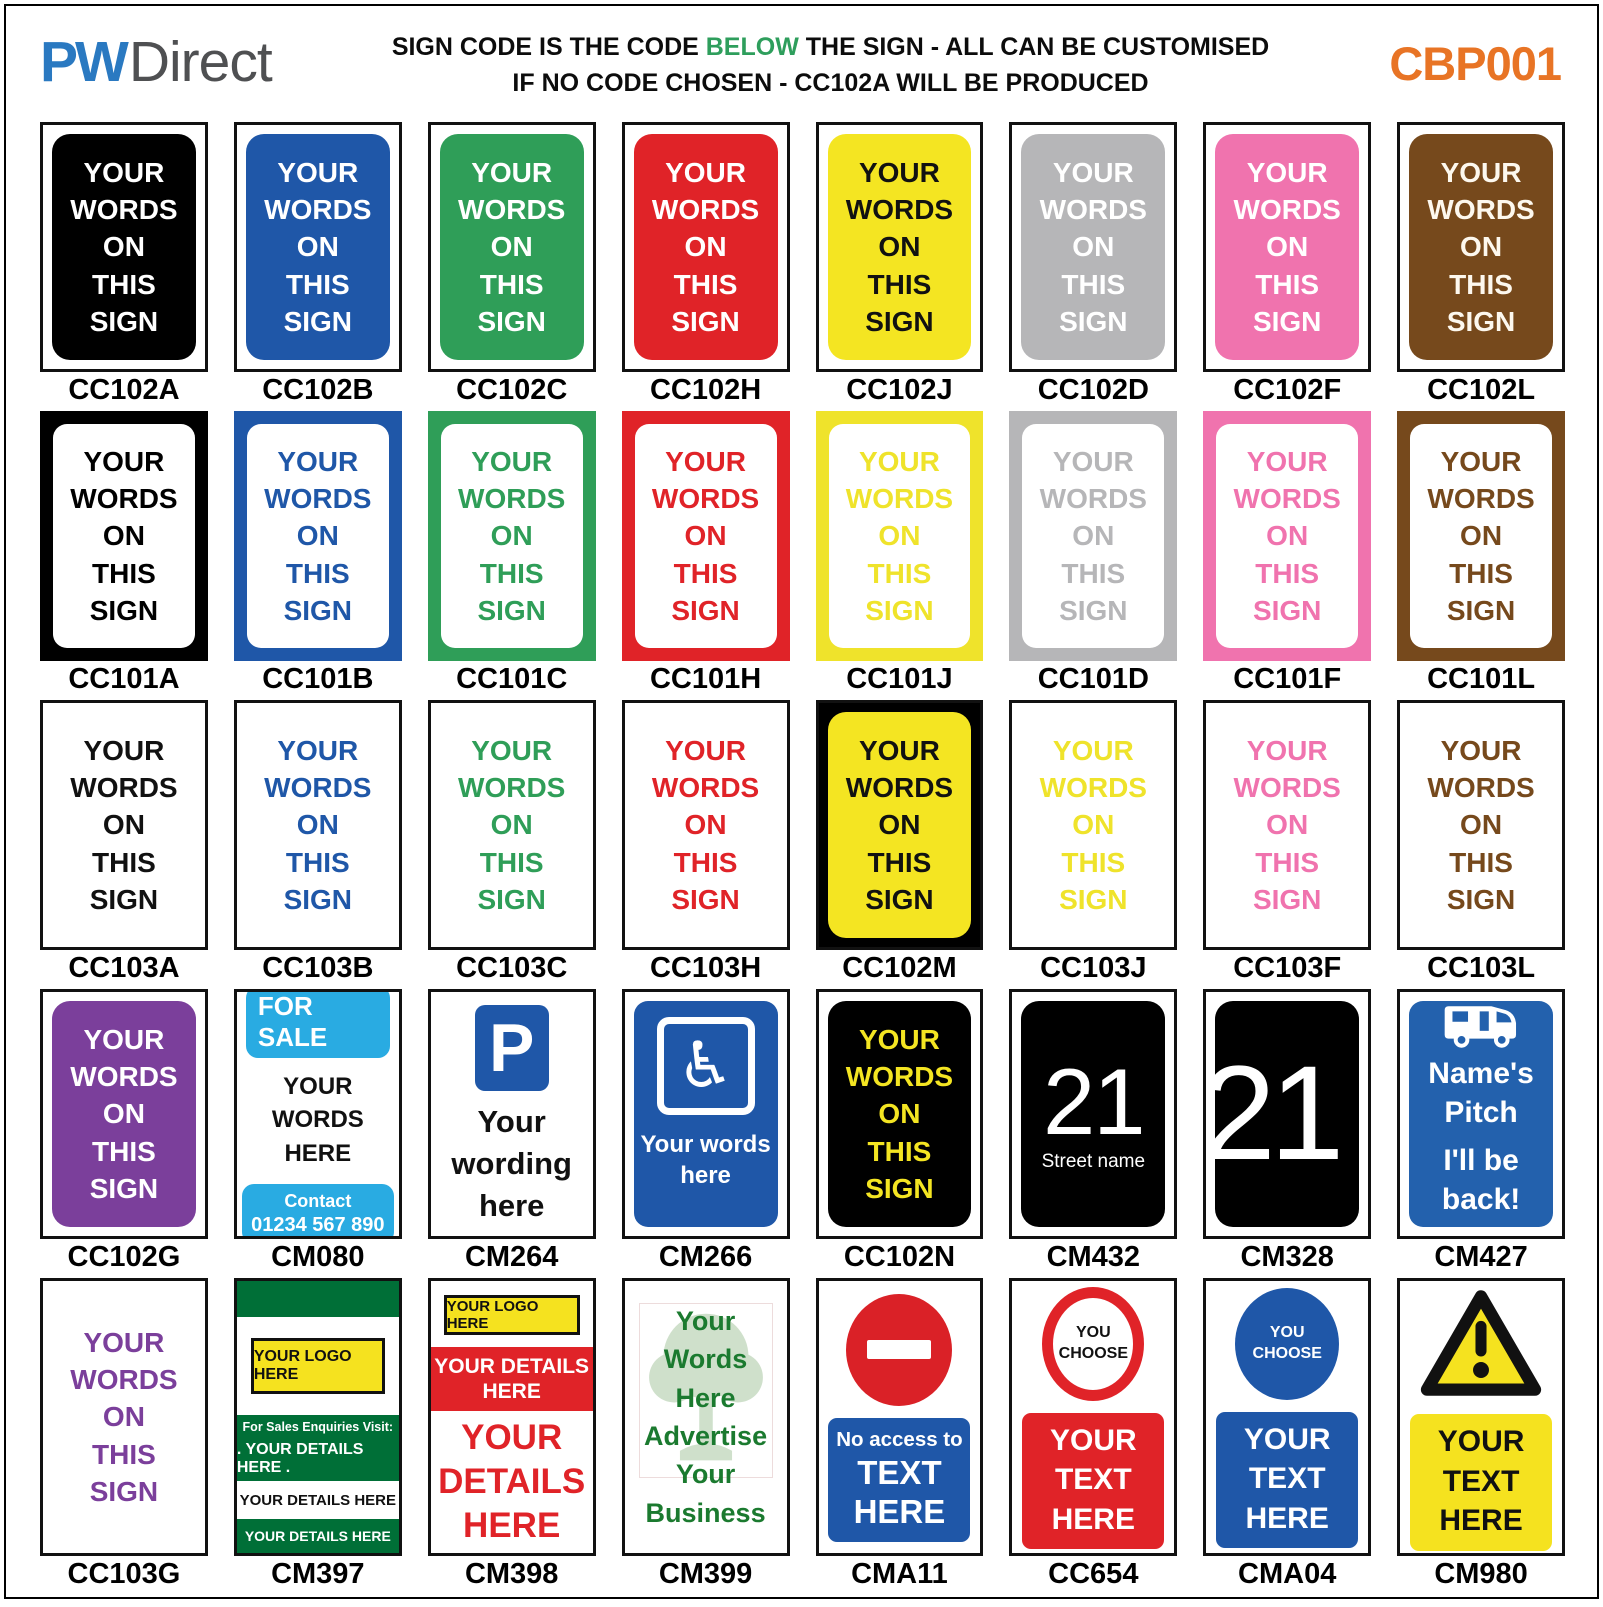 This screenshot has height=1607, width=1603. I want to click on sign-text: I'll be back!, so click(1481, 1180).